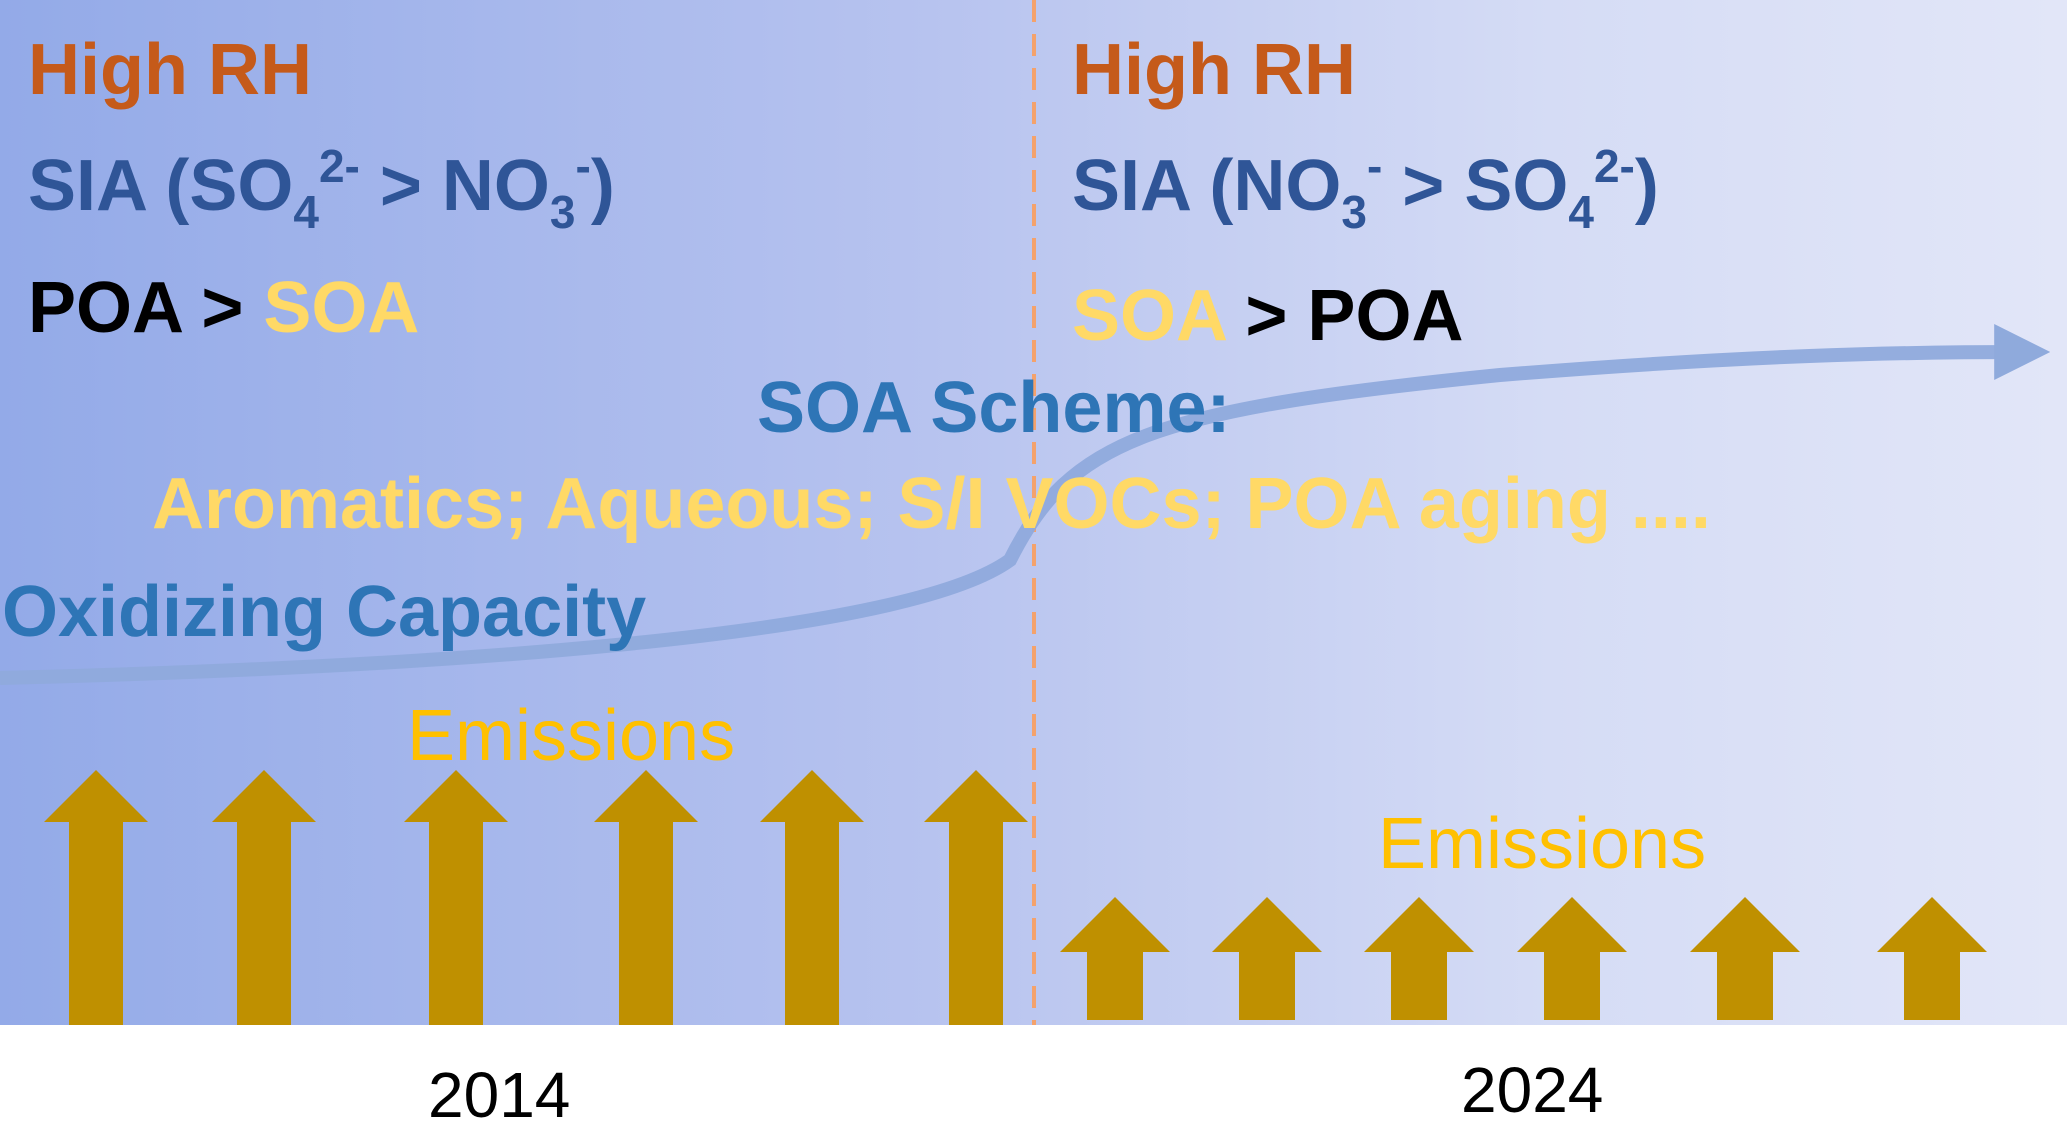 The height and width of the screenshot is (1131, 2067). Describe the element at coordinates (1214, 70) in the screenshot. I see `high-rh-2024: High RH` at that location.